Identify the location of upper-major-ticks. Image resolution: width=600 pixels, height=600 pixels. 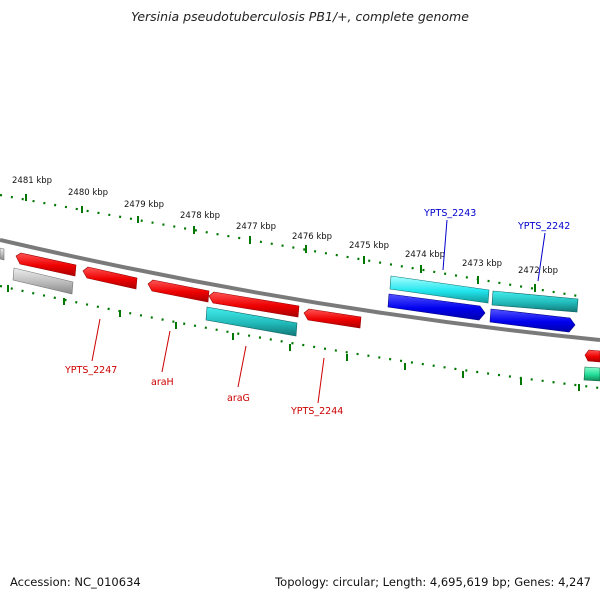
(280, 243).